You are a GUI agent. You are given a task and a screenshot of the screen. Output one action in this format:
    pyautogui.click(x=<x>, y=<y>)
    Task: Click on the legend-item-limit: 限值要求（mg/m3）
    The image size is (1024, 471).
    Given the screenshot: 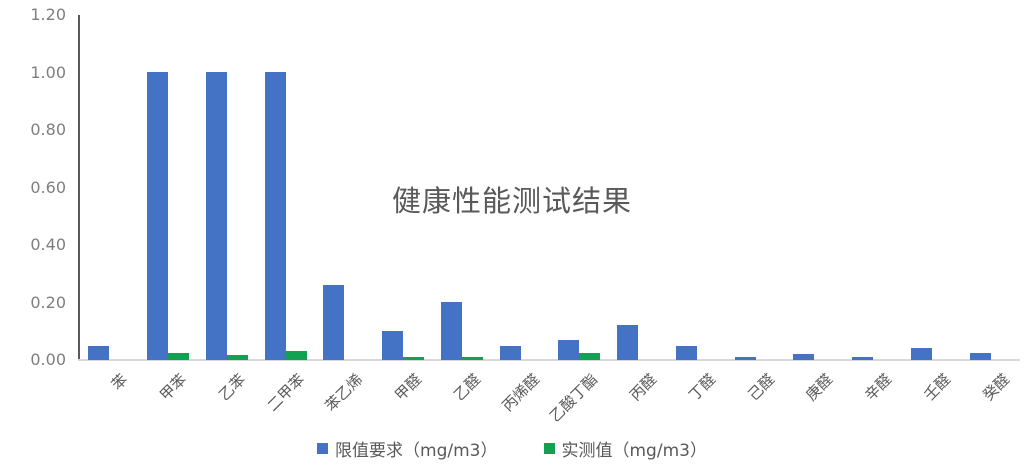 What is the action you would take?
    pyautogui.click(x=407, y=448)
    